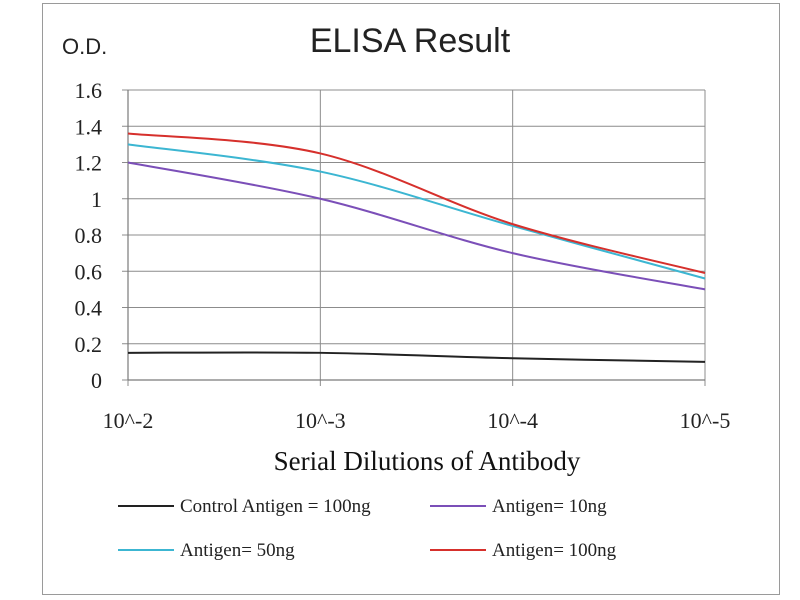 The width and height of the screenshot is (800, 600). What do you see at coordinates (89, 235) in the screenshot?
I see `y-tick-label: 0.8` at bounding box center [89, 235].